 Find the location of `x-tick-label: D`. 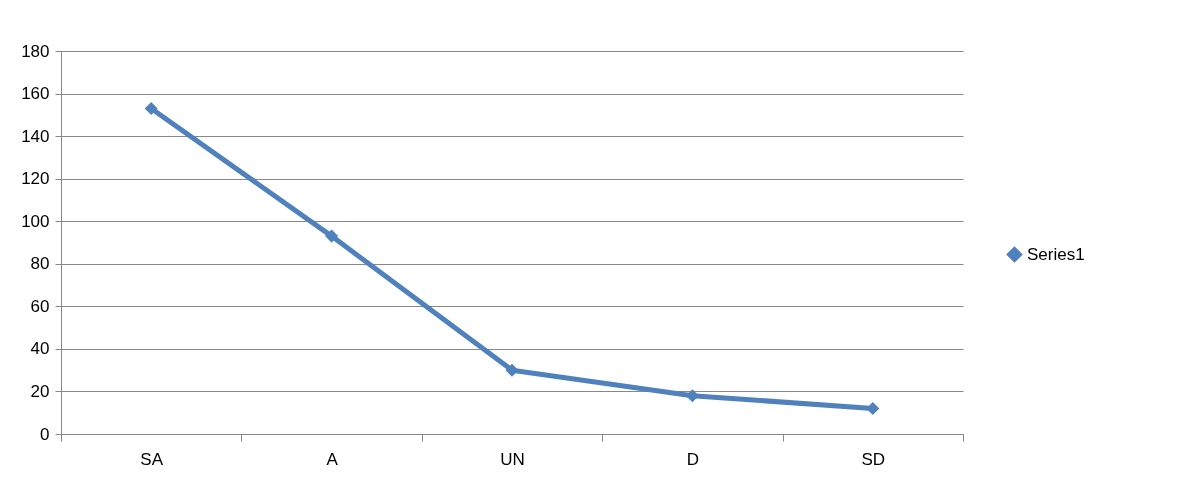

x-tick-label: D is located at coordinates (693, 459).